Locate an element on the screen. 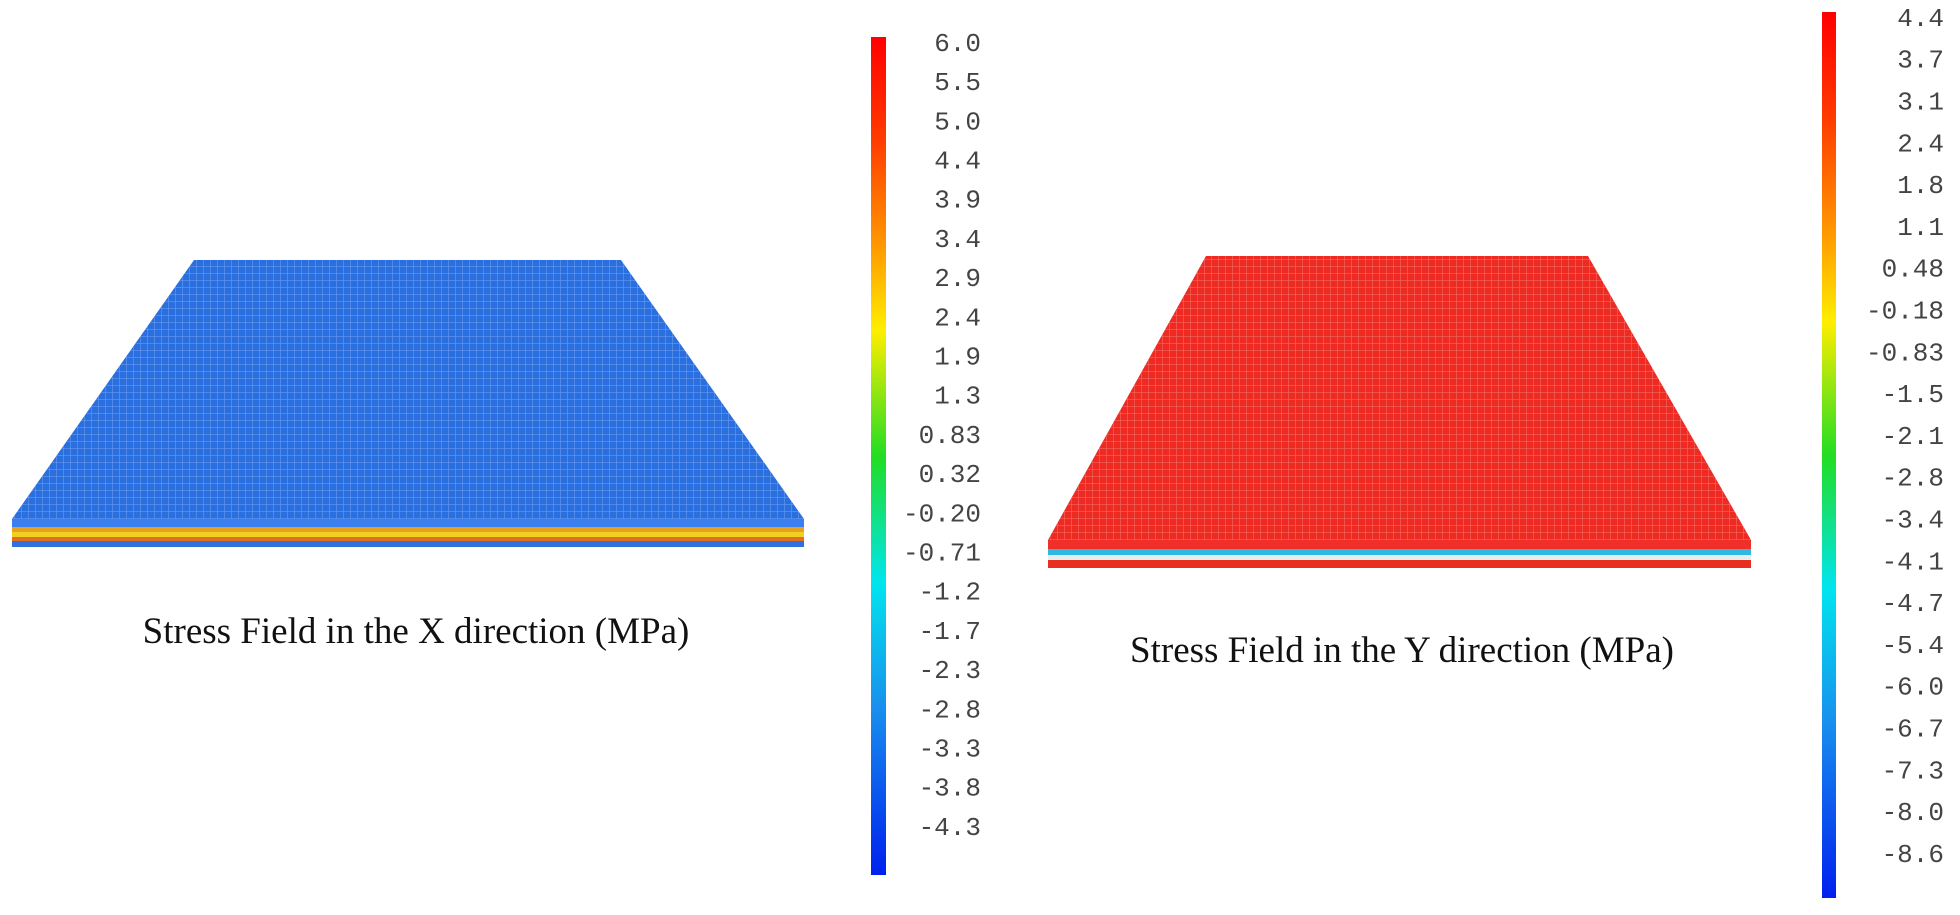  caption: Stress Field in the X direction (MPa) is located at coordinates (416, 631).